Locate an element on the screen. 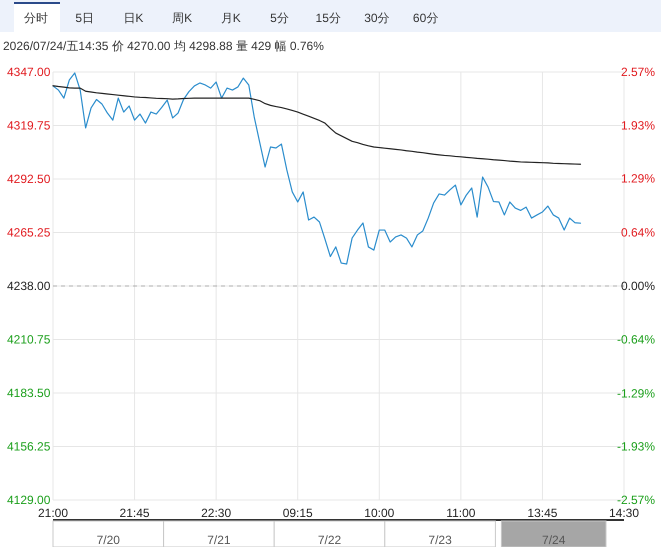 This screenshot has height=547, width=661. text: 7/21 is located at coordinates (219, 540).